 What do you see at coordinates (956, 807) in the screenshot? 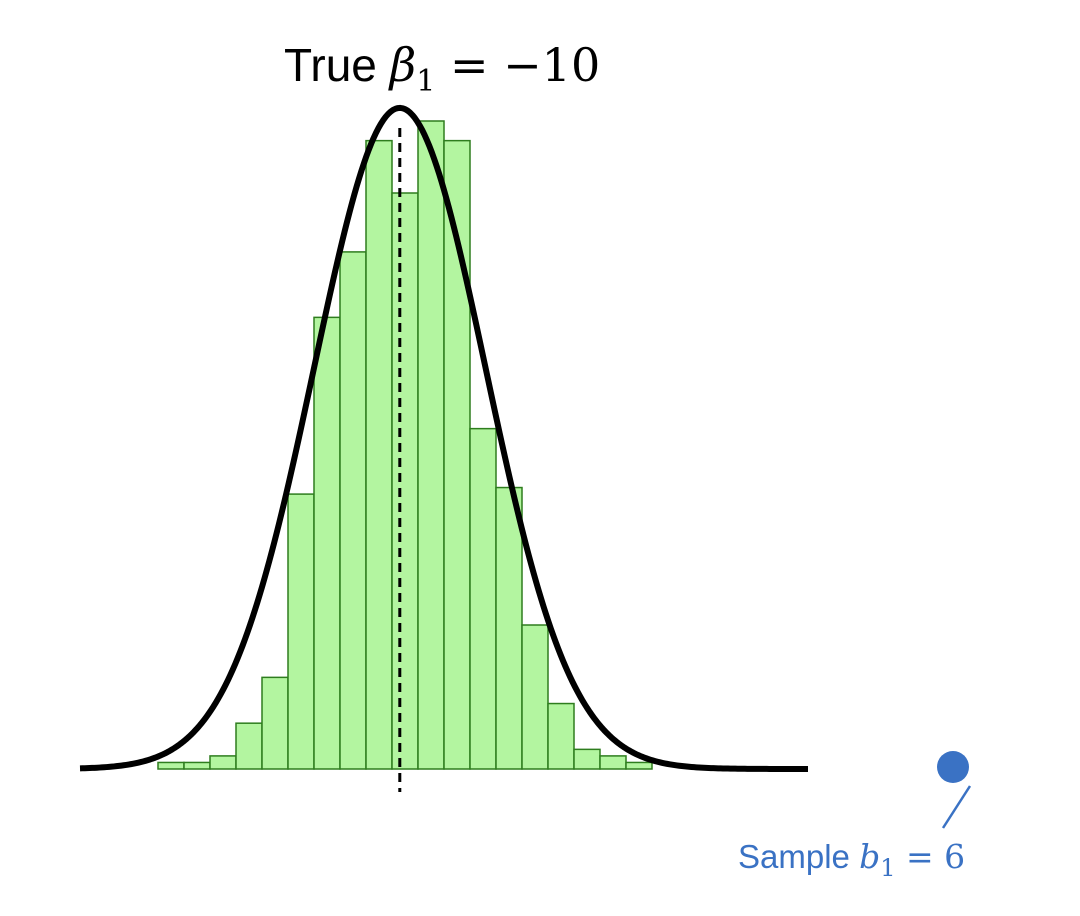
I see `annotation-leader-line` at bounding box center [956, 807].